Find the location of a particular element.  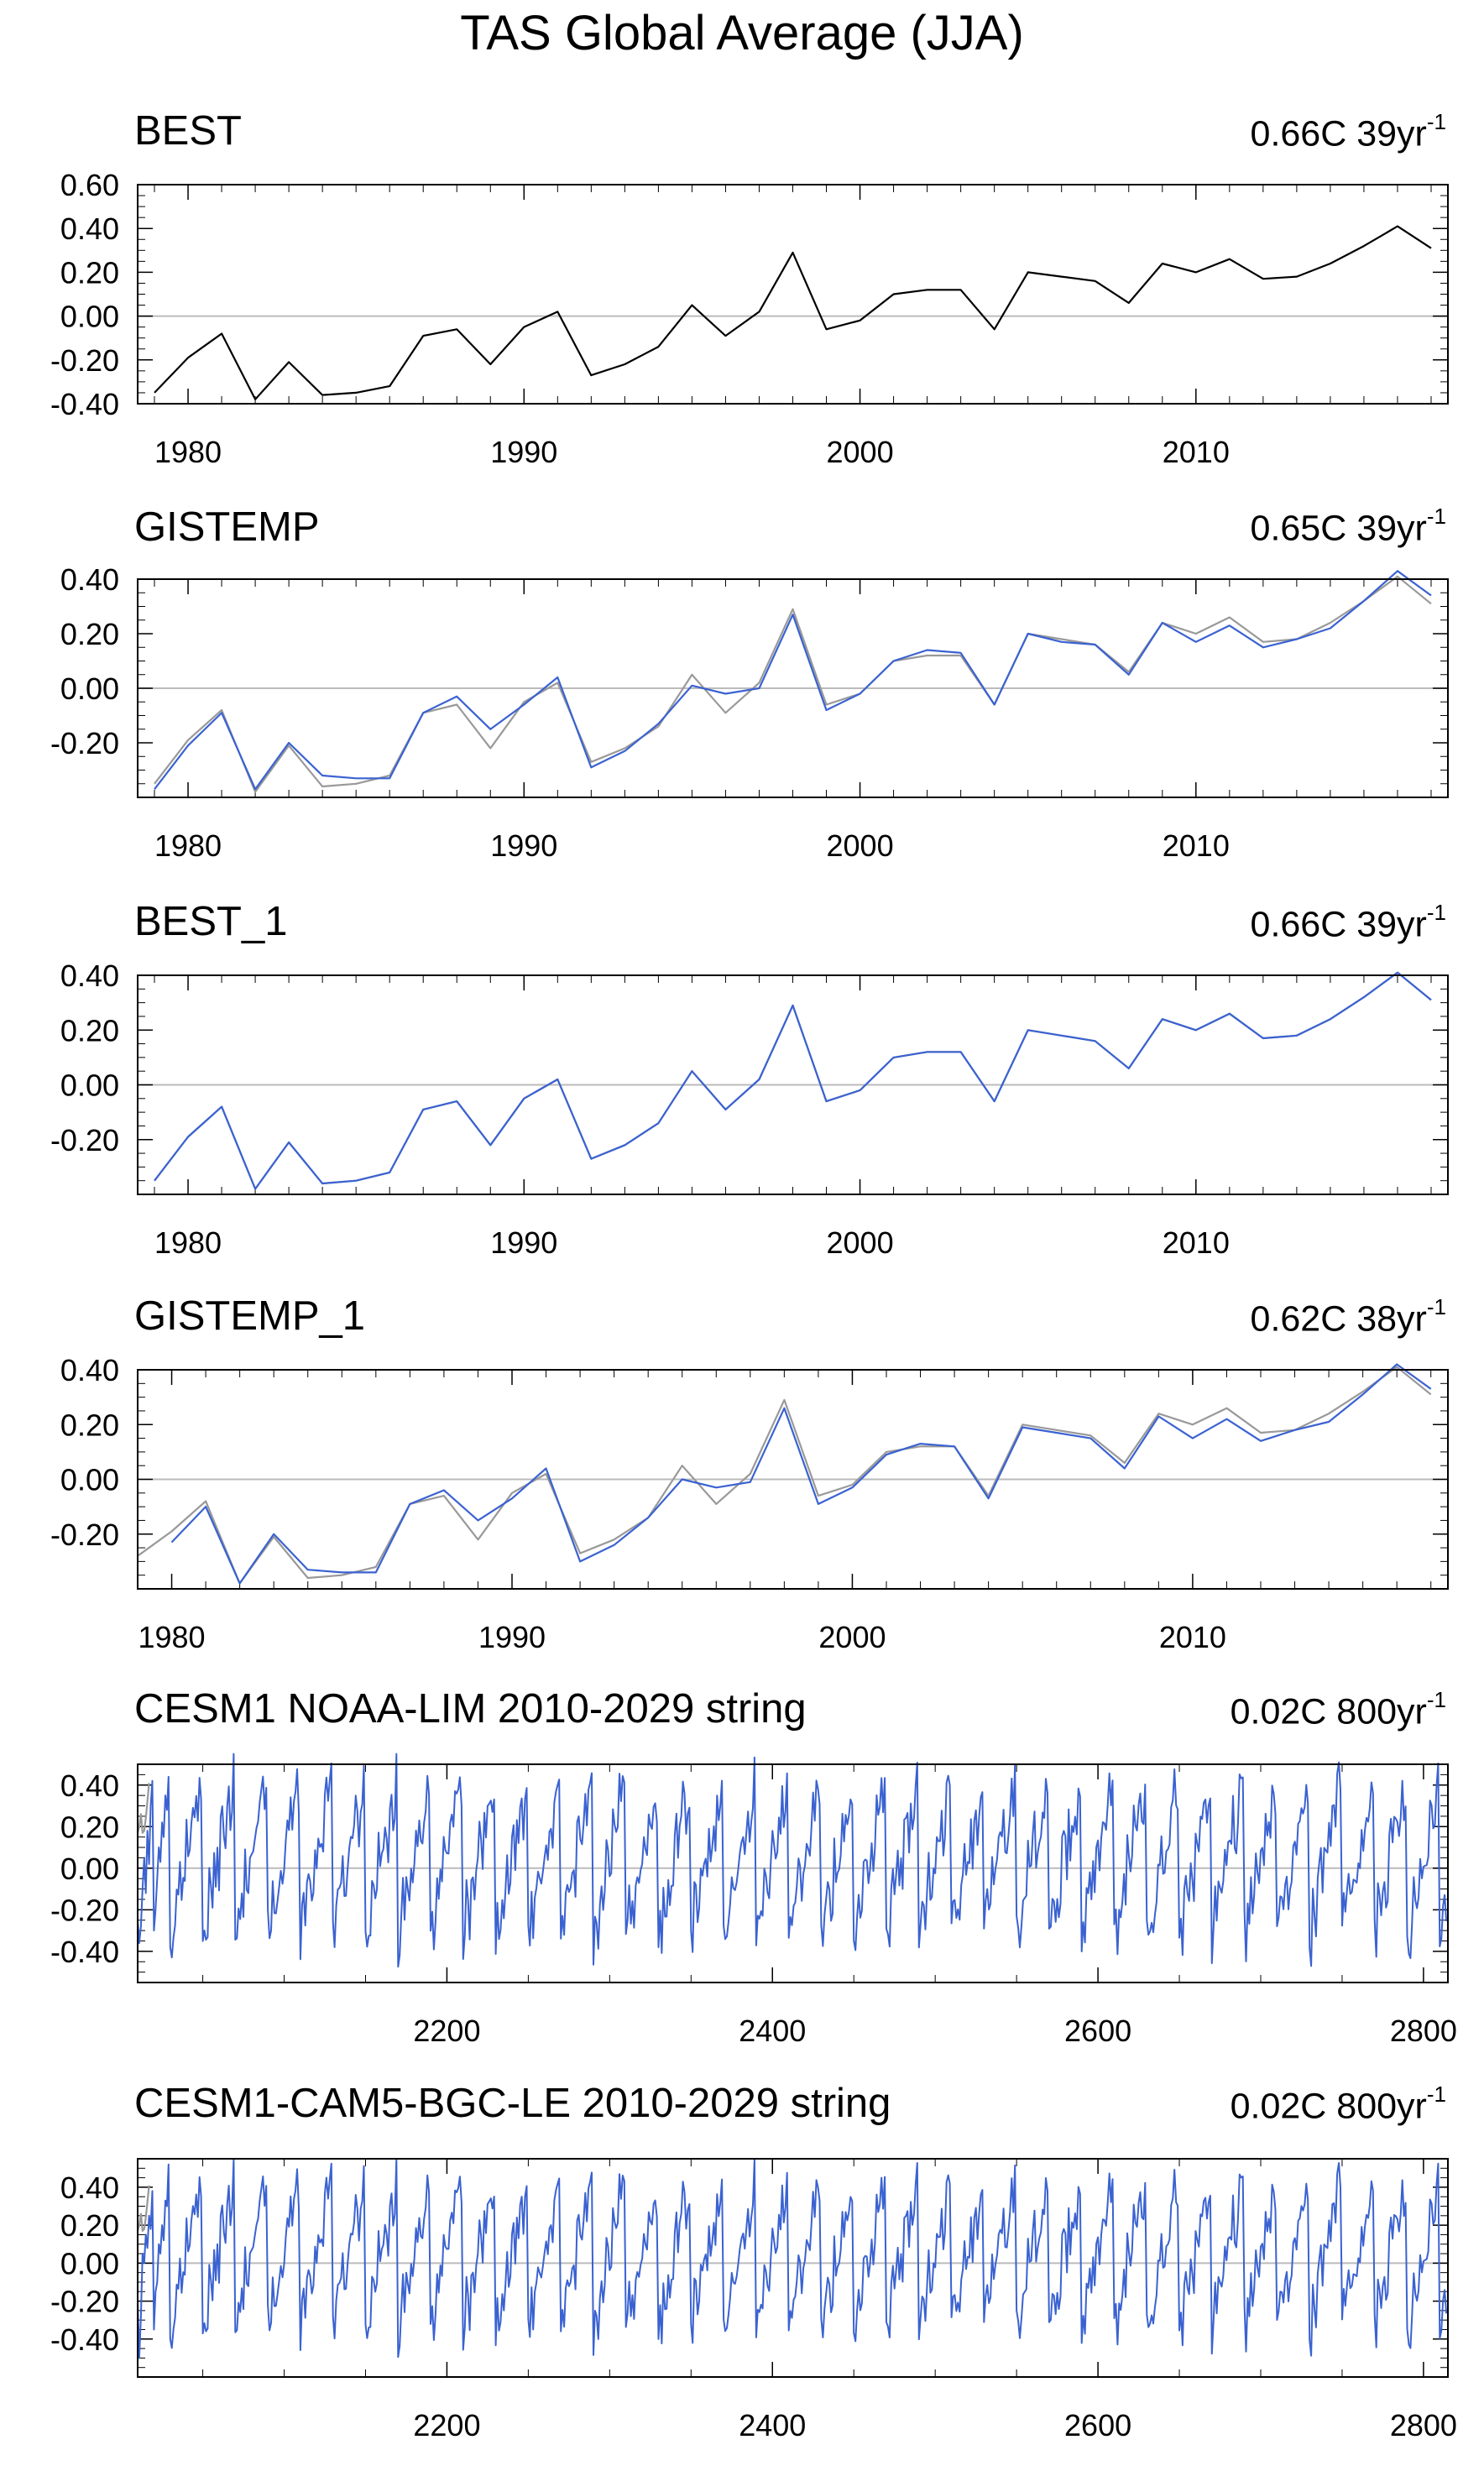

main-title: TAS Global Average (JJA) is located at coordinates (742, 33).